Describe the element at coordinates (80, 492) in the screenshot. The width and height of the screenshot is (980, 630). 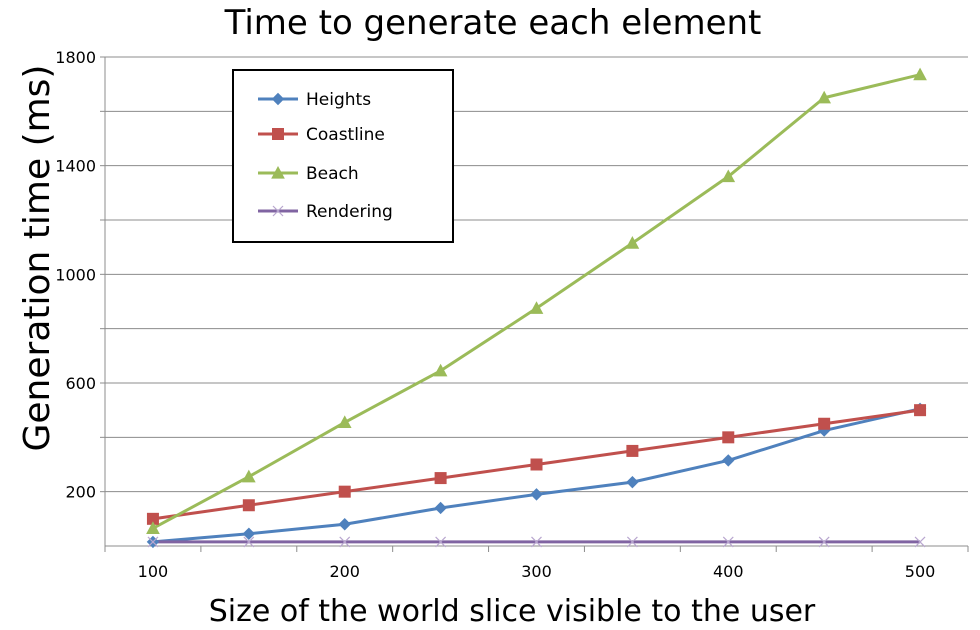
I see `y-tick-label: 200` at that location.